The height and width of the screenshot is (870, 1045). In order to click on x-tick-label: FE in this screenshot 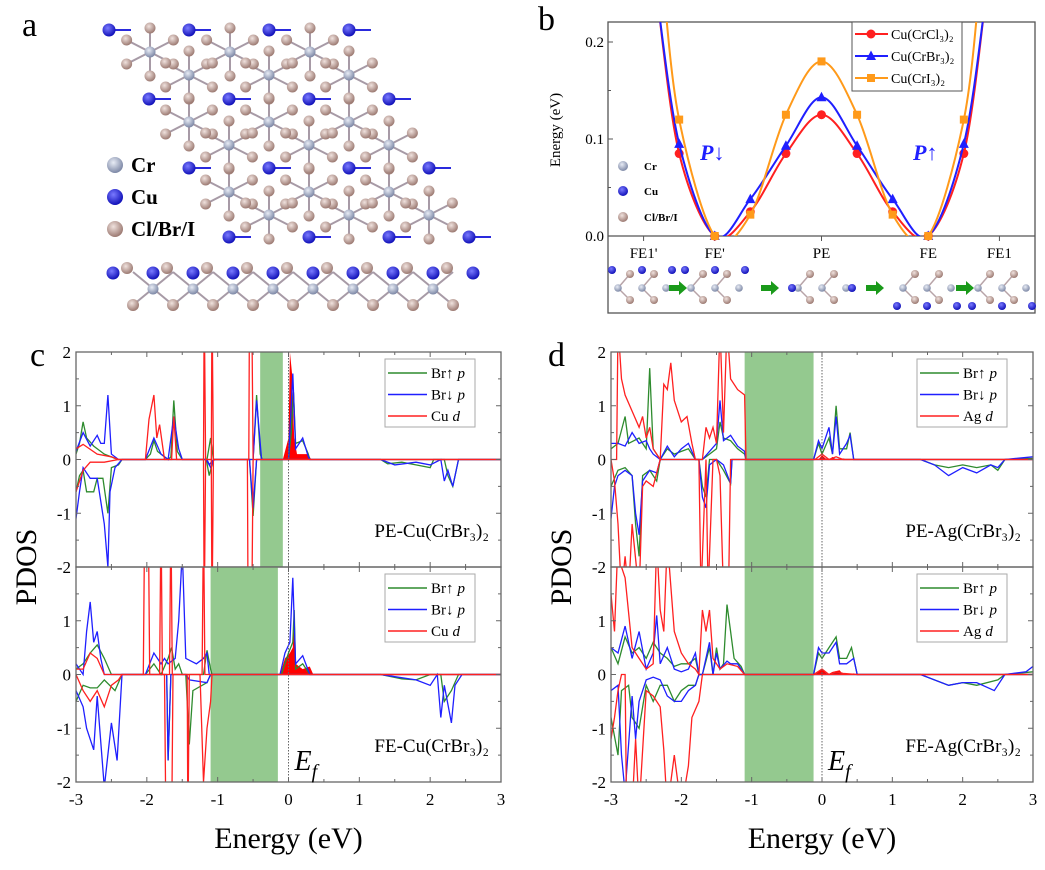, I will do `click(928, 254)`.